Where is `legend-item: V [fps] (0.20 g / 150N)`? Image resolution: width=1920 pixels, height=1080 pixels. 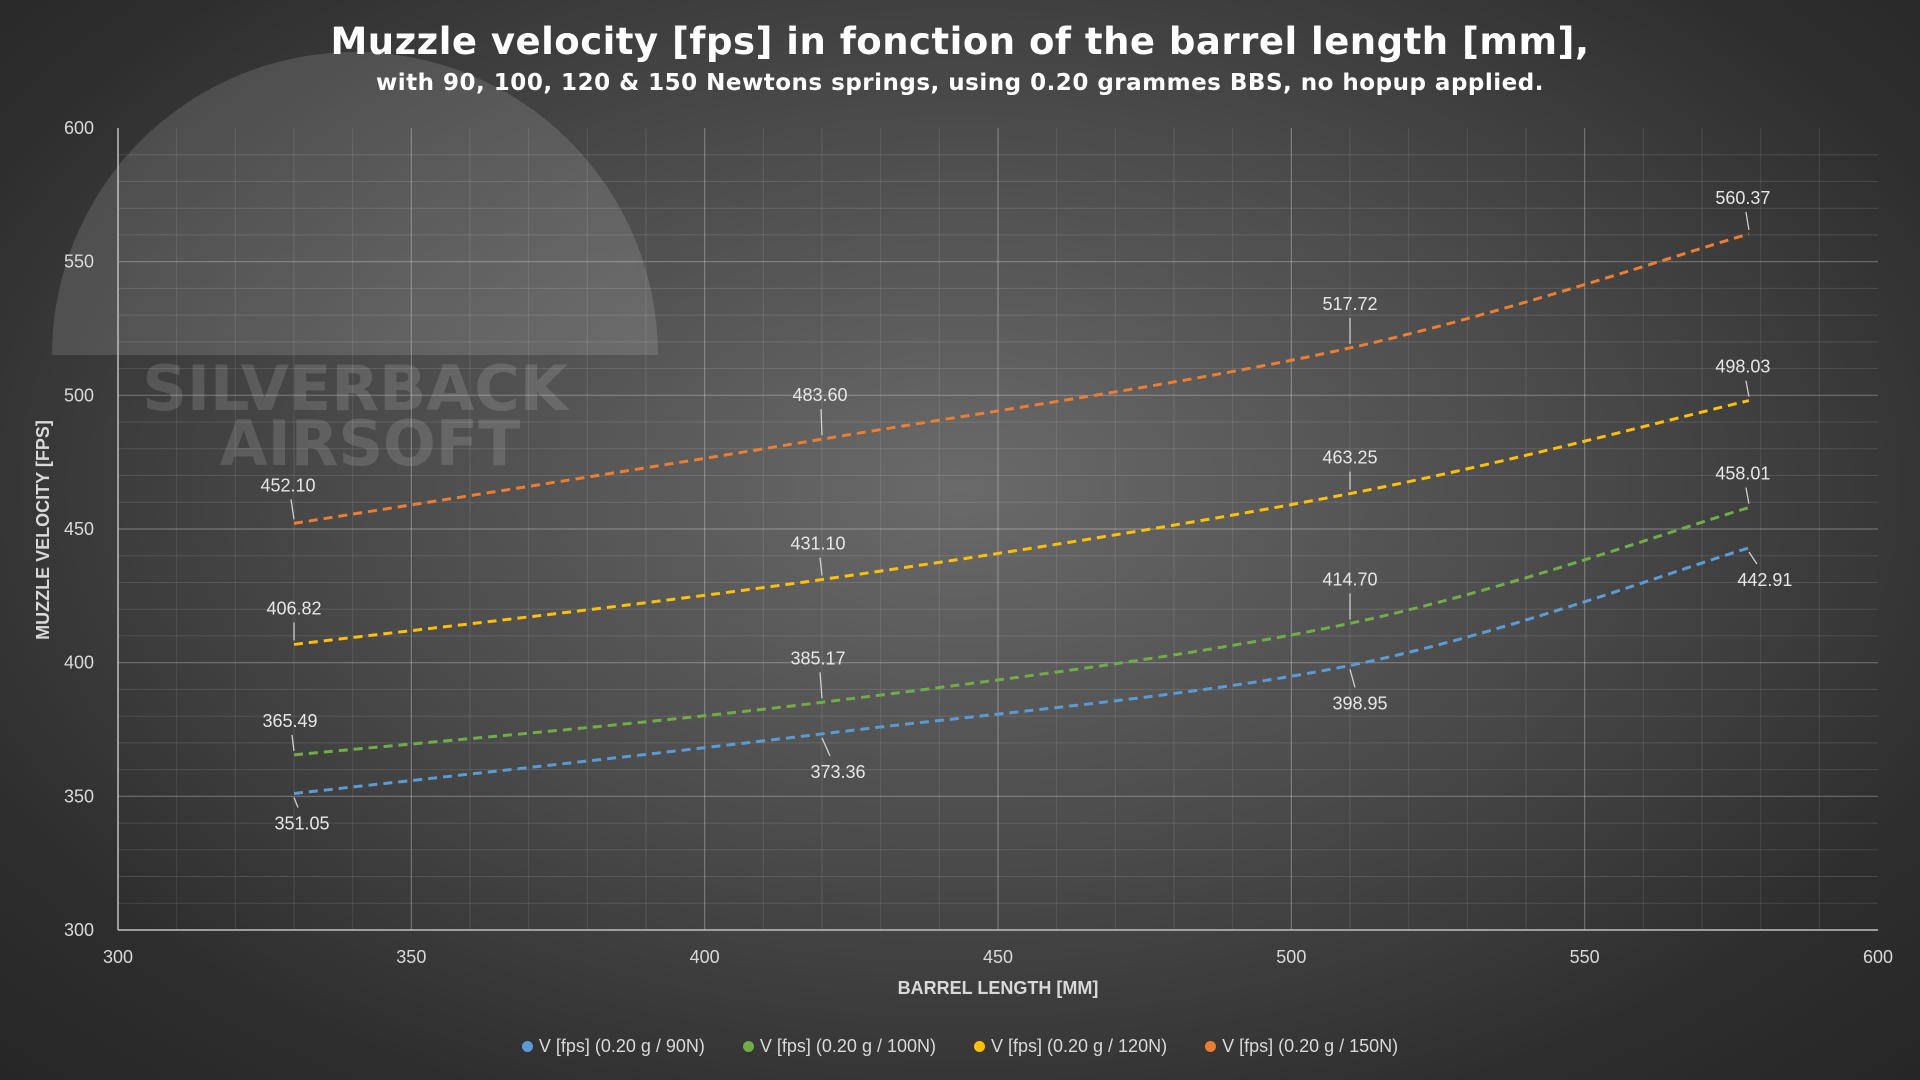
legend-item: V [fps] (0.20 g / 150N) is located at coordinates (1301, 1046).